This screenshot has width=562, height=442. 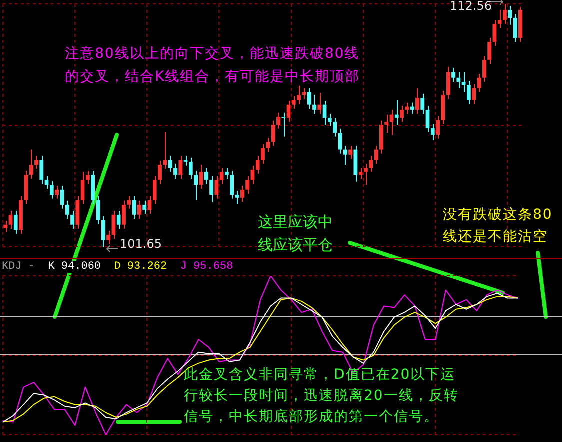 What do you see at coordinates (213, 66) in the screenshot?
I see `annotation: 注意80线以上的向下交叉，能迅速跌破80线的交叉，结合K线组合，有可能是中长期顶部` at bounding box center [213, 66].